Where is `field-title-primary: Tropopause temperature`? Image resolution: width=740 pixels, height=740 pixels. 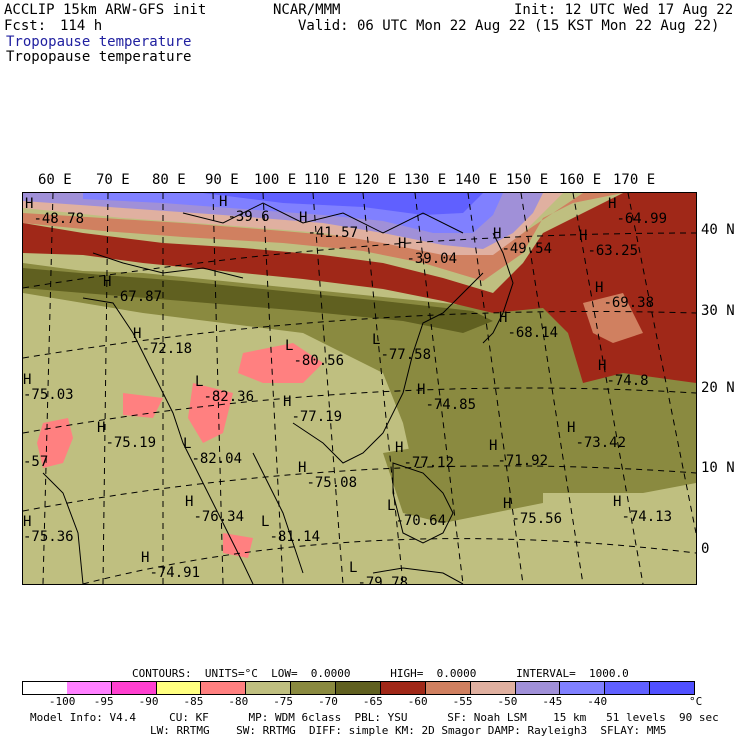
field-title-primary: Tropopause temperature is located at coordinates (99, 42).